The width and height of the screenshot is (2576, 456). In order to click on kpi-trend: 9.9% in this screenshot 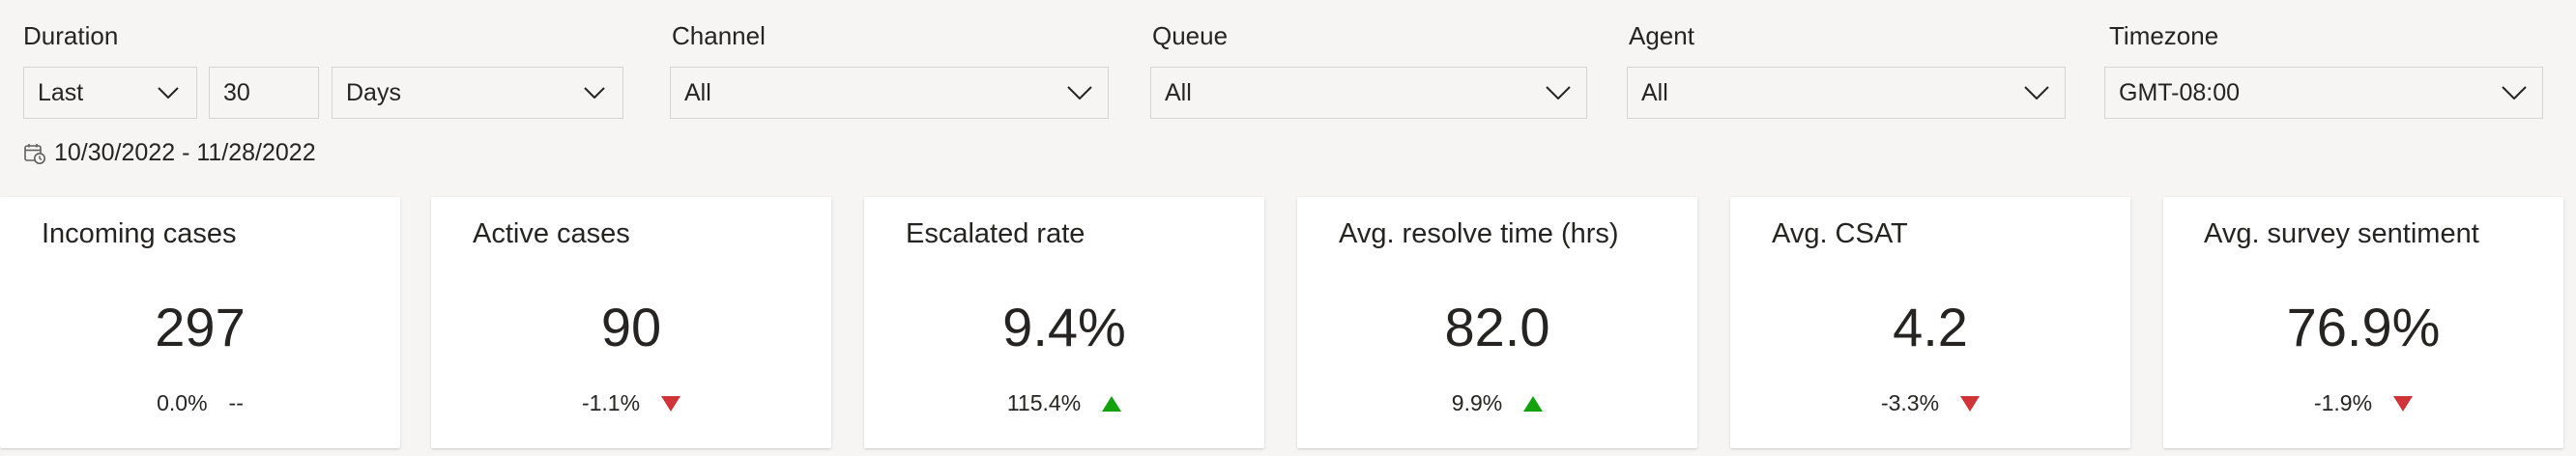, I will do `click(1497, 403)`.